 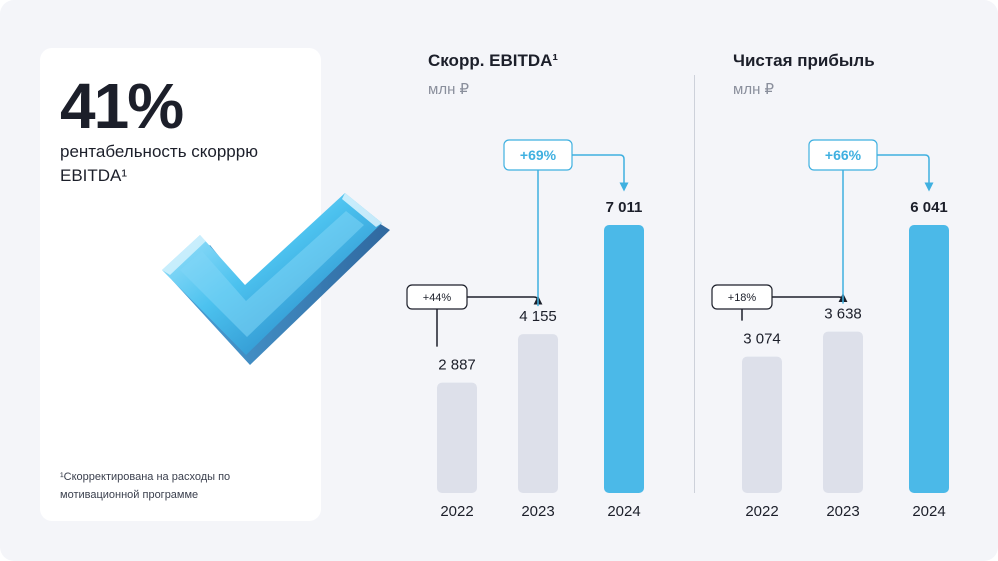 What do you see at coordinates (538, 155) in the screenshot?
I see `annotation-label: +69%` at bounding box center [538, 155].